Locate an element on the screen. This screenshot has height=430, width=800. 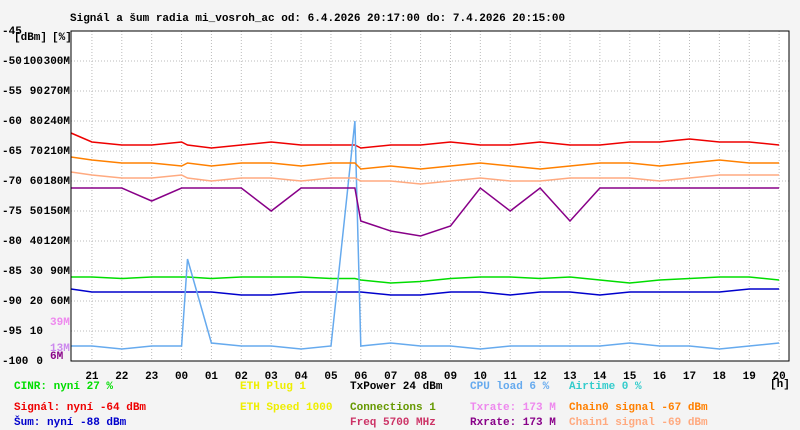
annotation: 39M is located at coordinates (60, 323).